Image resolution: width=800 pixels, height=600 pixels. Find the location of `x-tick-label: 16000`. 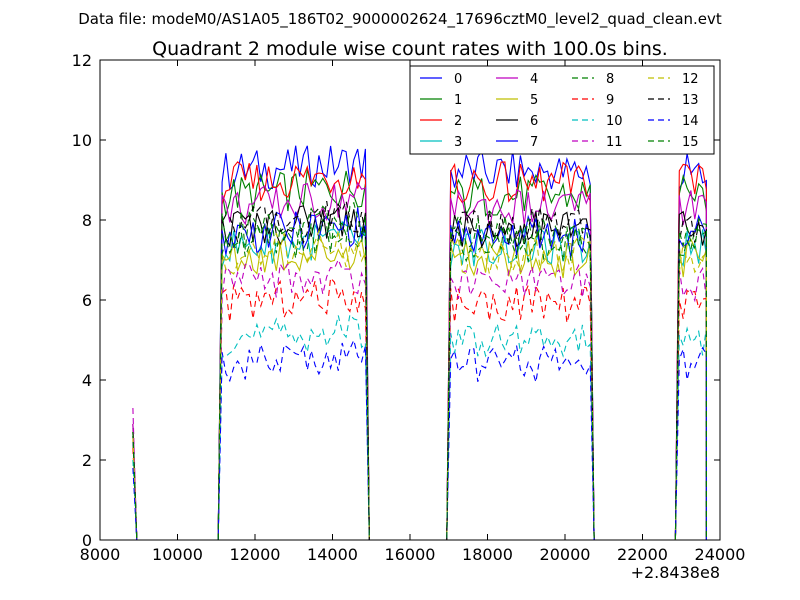

x-tick-label: 16000 is located at coordinates (410, 554).